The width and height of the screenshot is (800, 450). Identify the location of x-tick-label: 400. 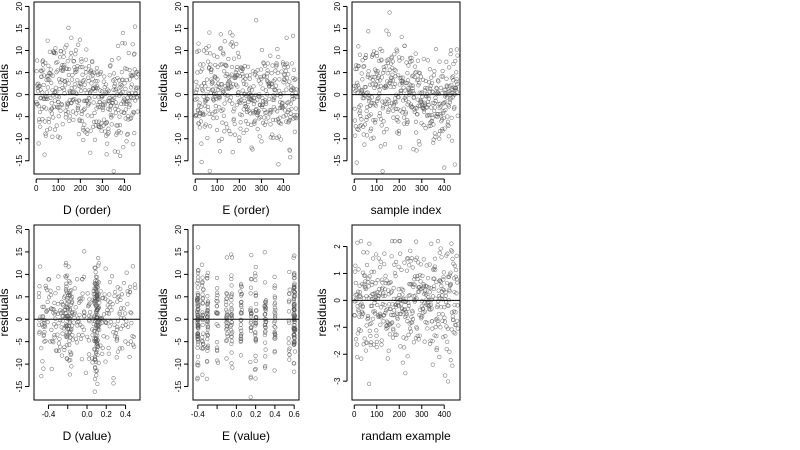
(445, 188).